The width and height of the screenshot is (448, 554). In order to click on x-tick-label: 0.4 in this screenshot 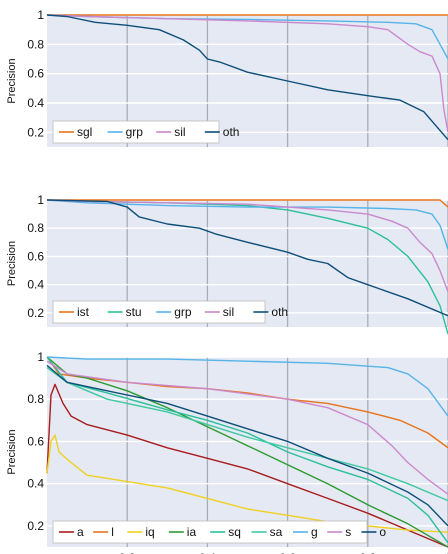, I will do `click(207, 552)`.